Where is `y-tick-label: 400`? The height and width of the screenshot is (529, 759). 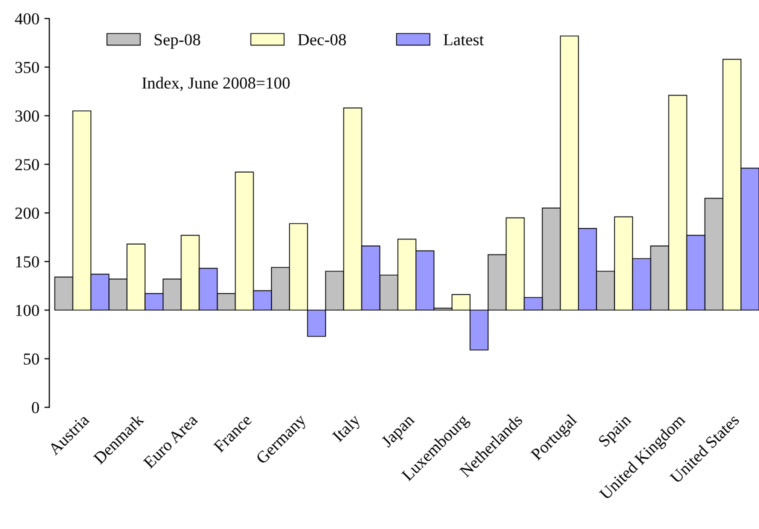 y-tick-label: 400 is located at coordinates (26, 18).